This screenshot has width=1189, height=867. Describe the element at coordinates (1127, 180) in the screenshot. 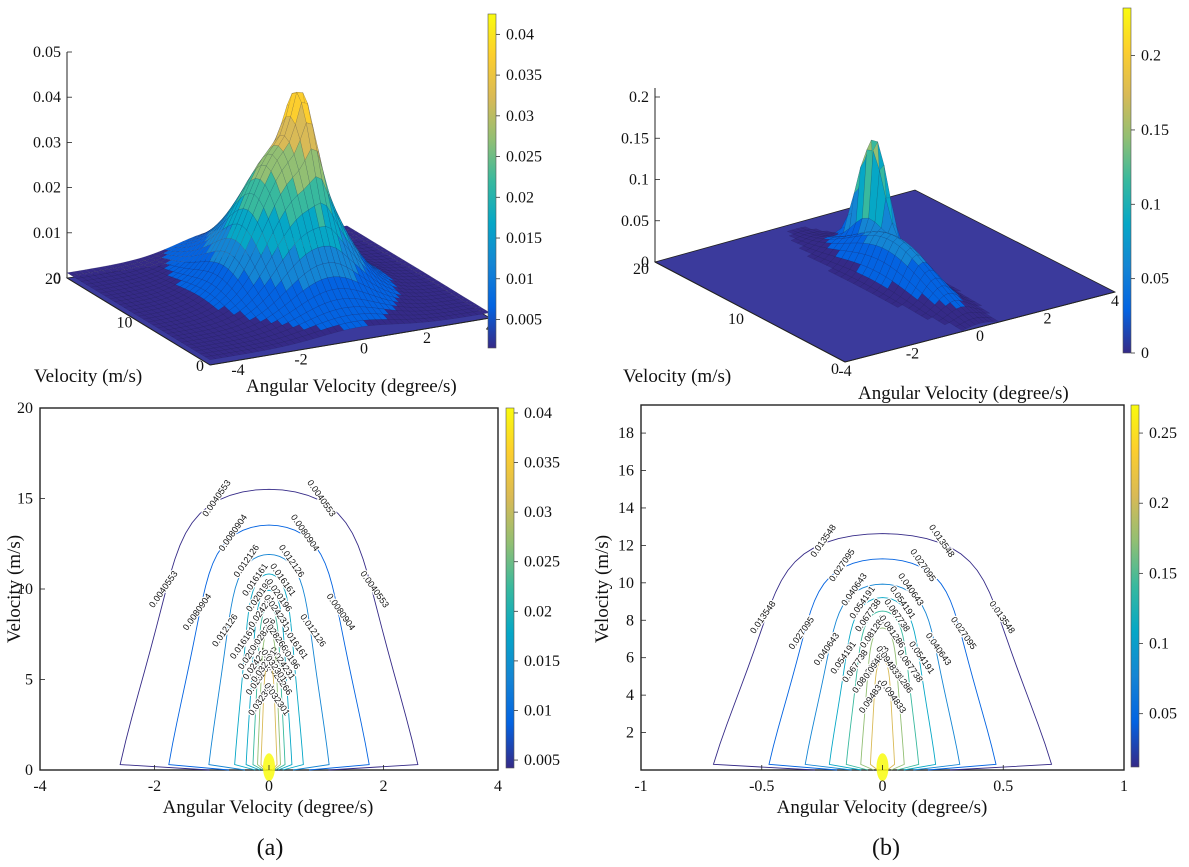

I see `colorbar-b-top` at that location.